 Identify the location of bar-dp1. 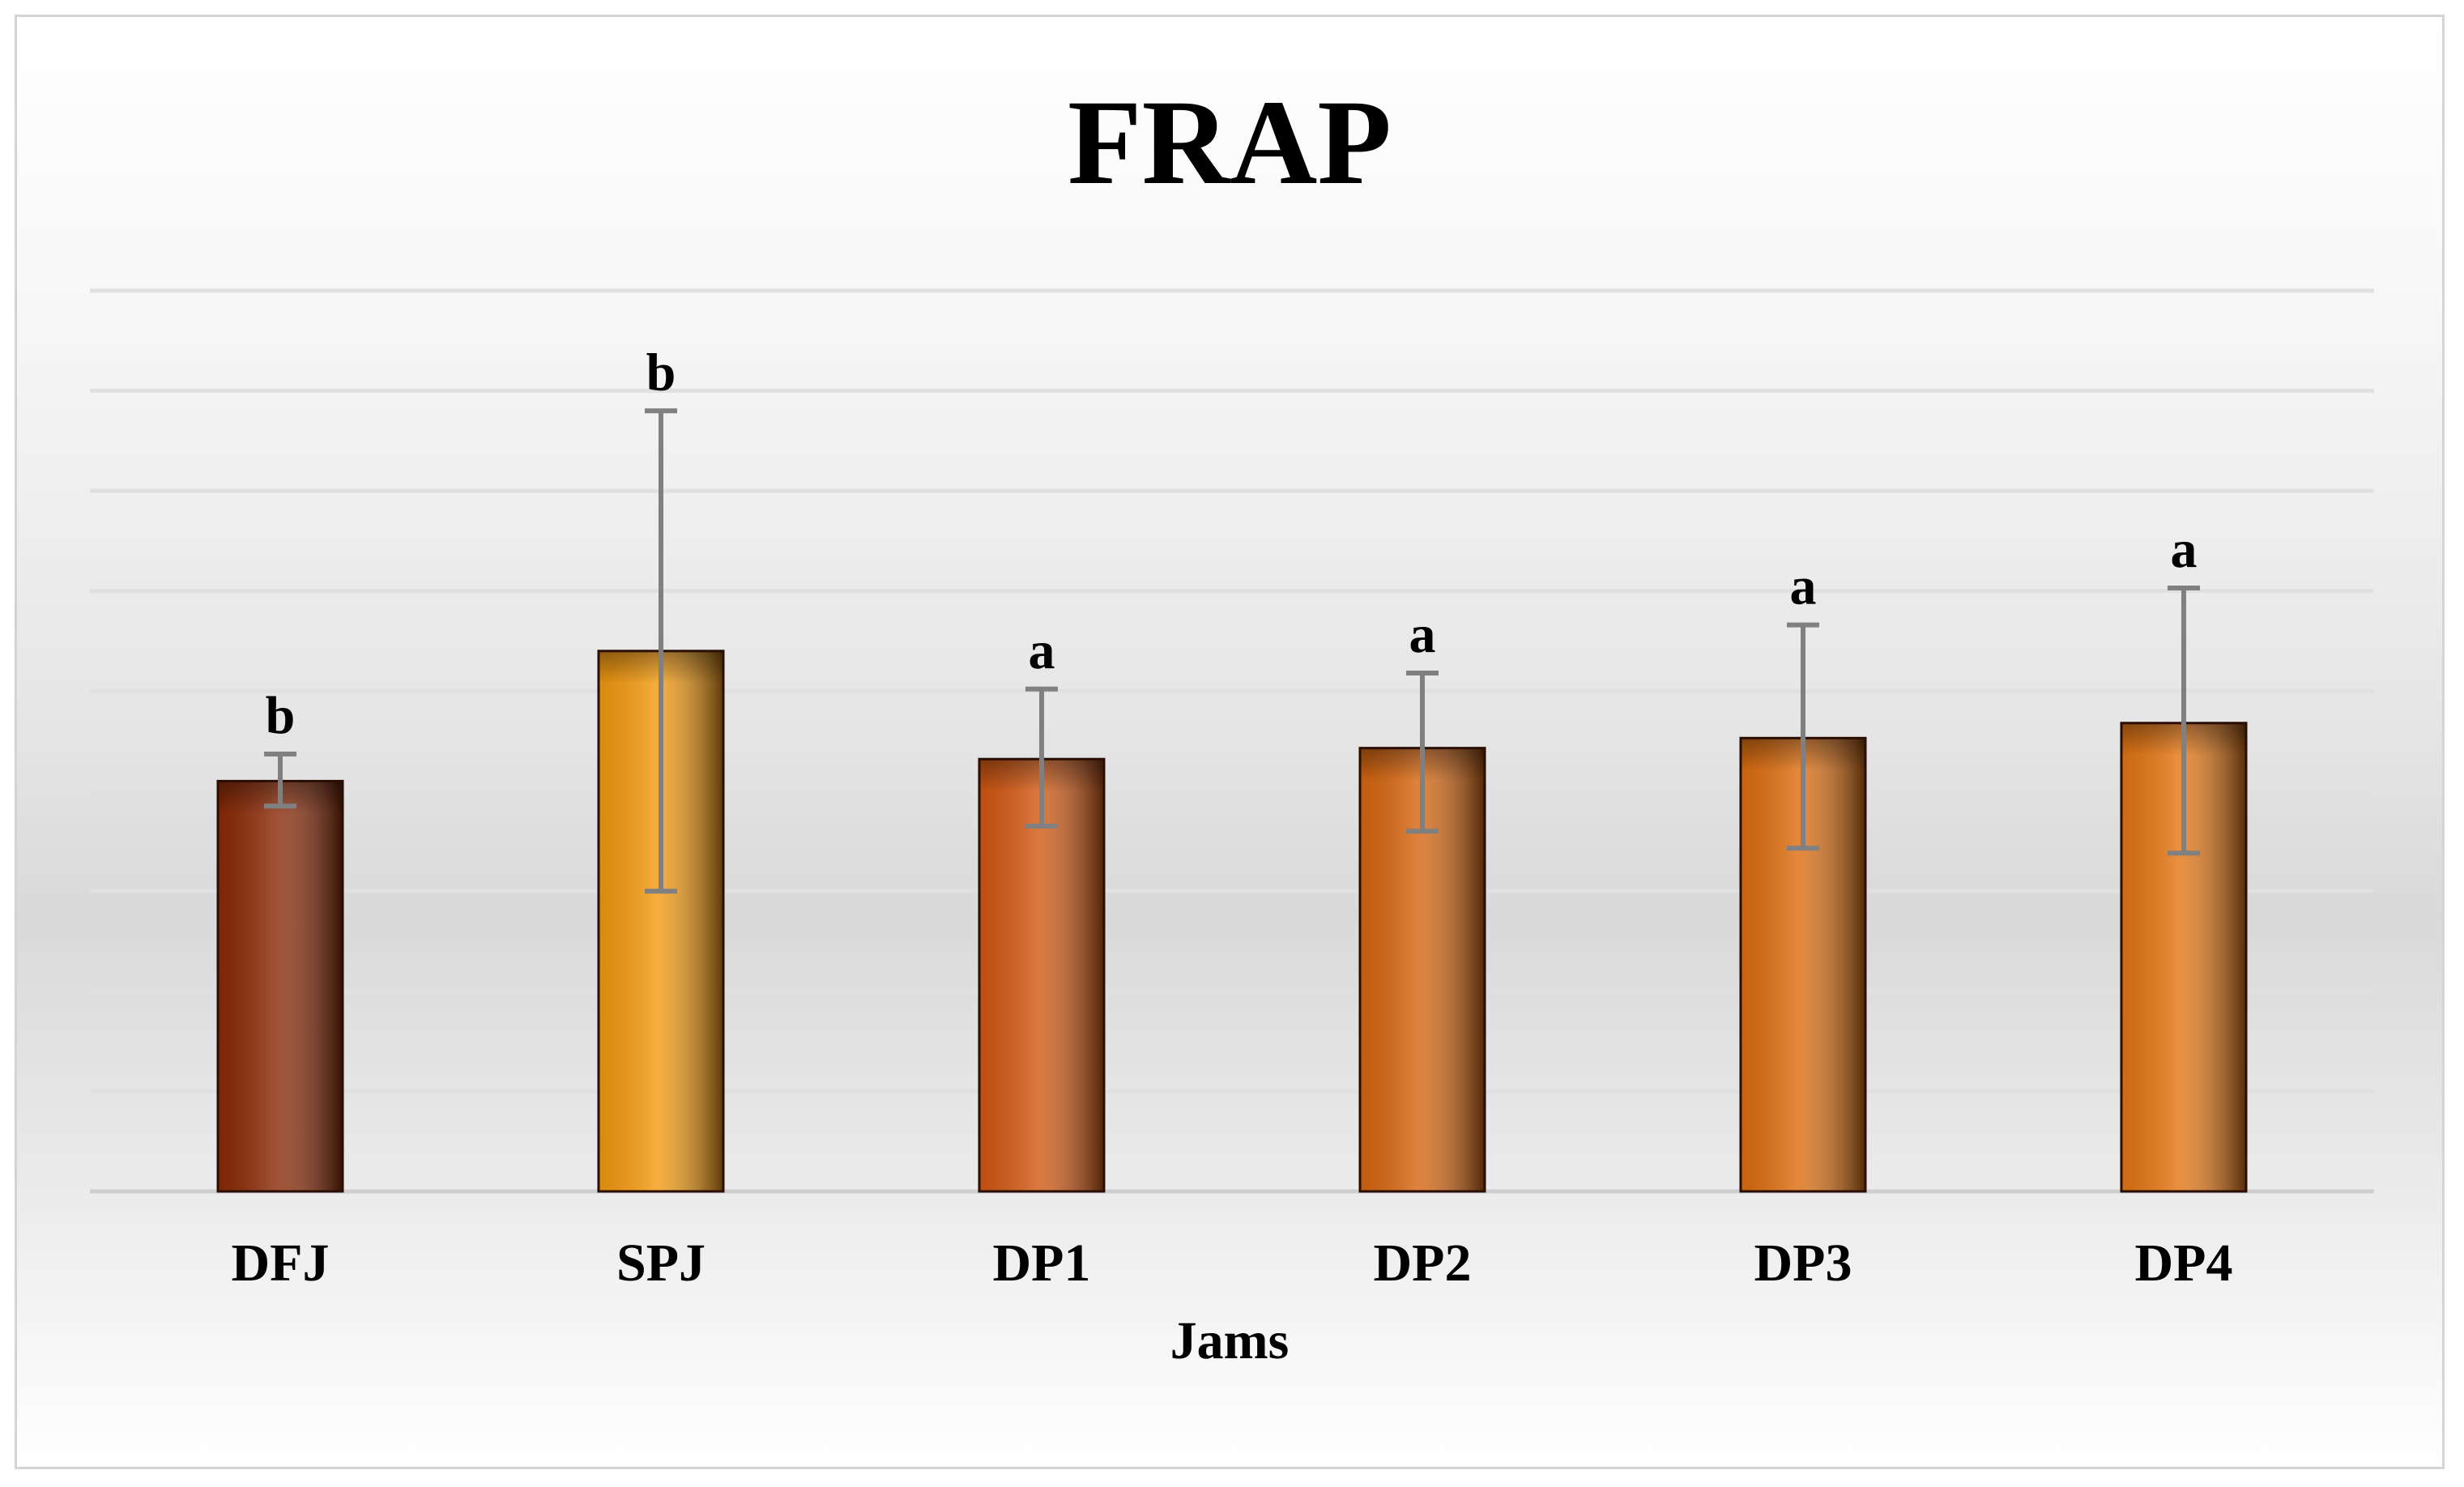
(1042, 975).